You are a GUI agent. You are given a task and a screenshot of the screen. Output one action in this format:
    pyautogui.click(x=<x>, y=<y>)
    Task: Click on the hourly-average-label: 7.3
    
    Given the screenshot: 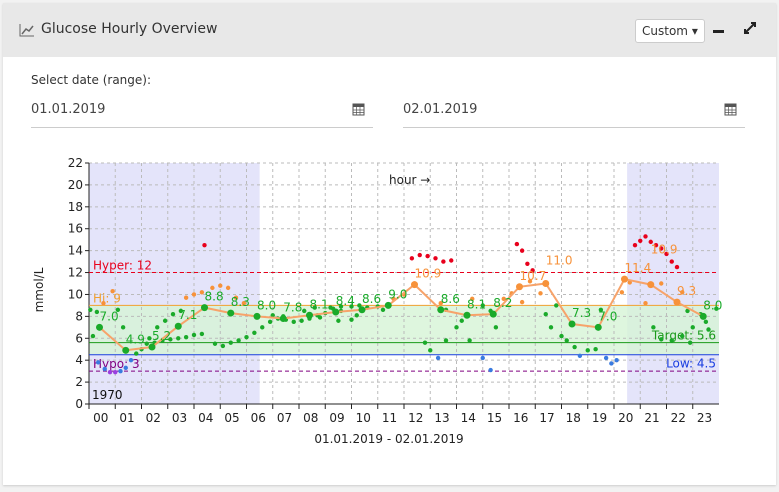 What is the action you would take?
    pyautogui.click(x=581, y=313)
    